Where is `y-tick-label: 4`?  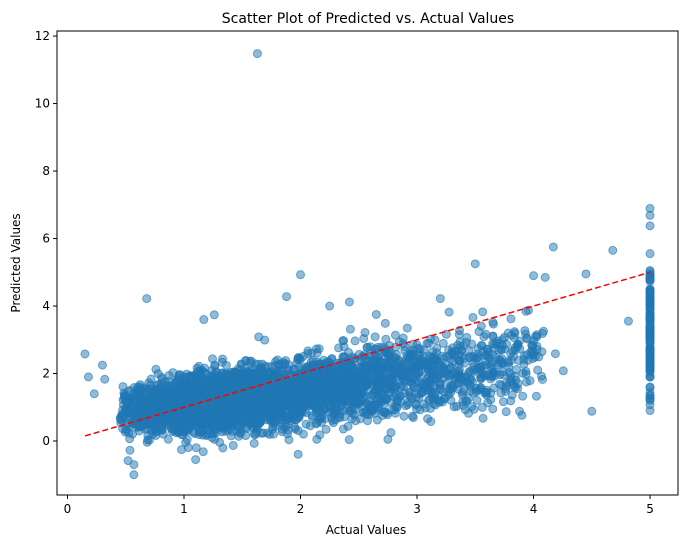
y-tick-label: 4 is located at coordinates (46, 306).